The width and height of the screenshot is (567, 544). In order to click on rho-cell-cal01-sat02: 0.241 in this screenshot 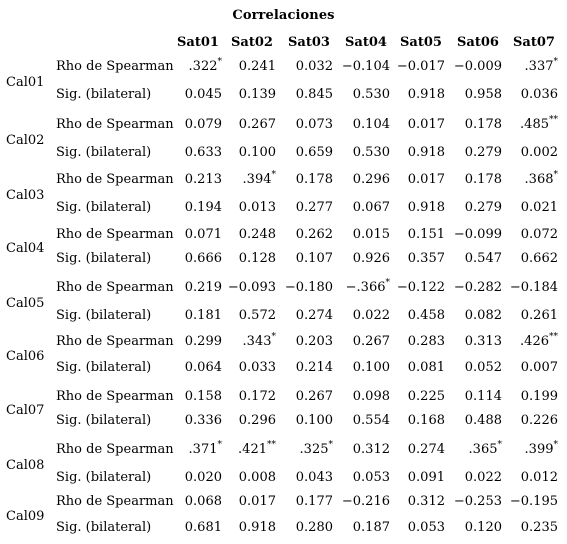, I will do `click(257, 66)`.